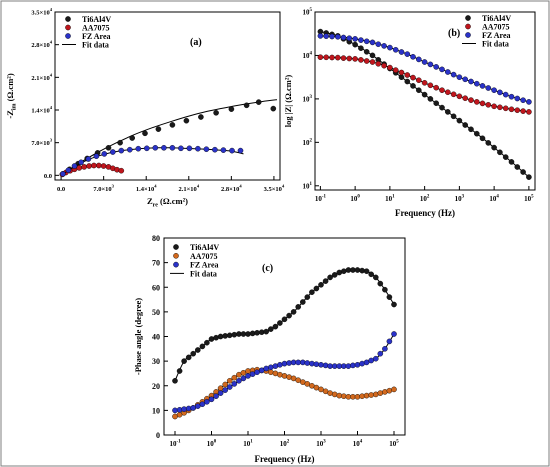  What do you see at coordinates (394, 444) in the screenshot?
I see `x-tick-label: 10⁵` at bounding box center [394, 444].